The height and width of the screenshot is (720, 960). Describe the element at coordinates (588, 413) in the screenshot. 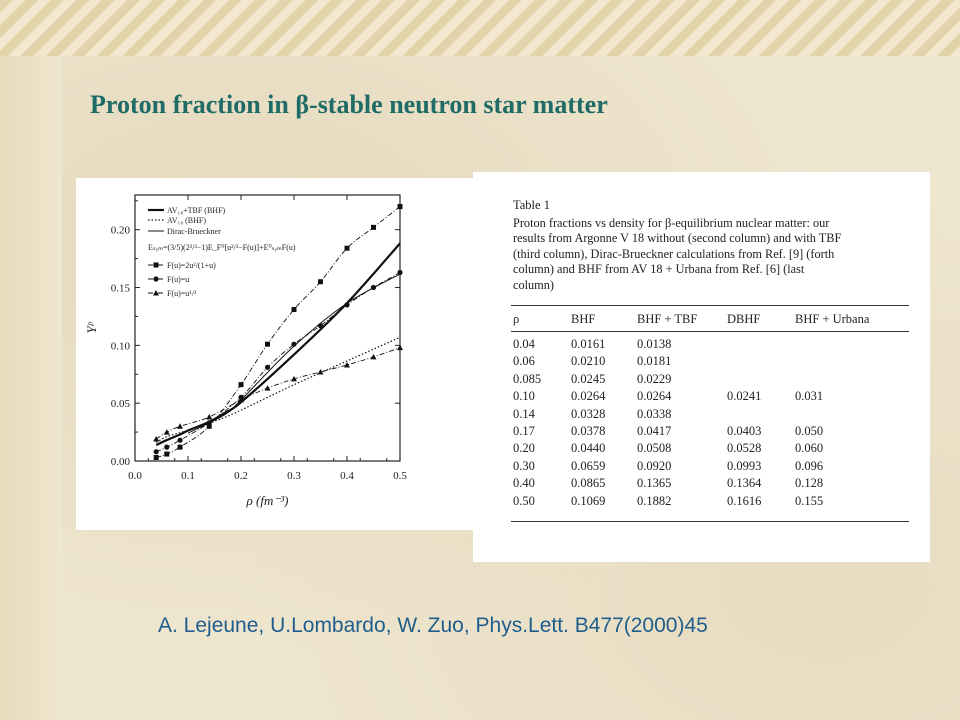

I see `table-cell: 0.0328` at that location.